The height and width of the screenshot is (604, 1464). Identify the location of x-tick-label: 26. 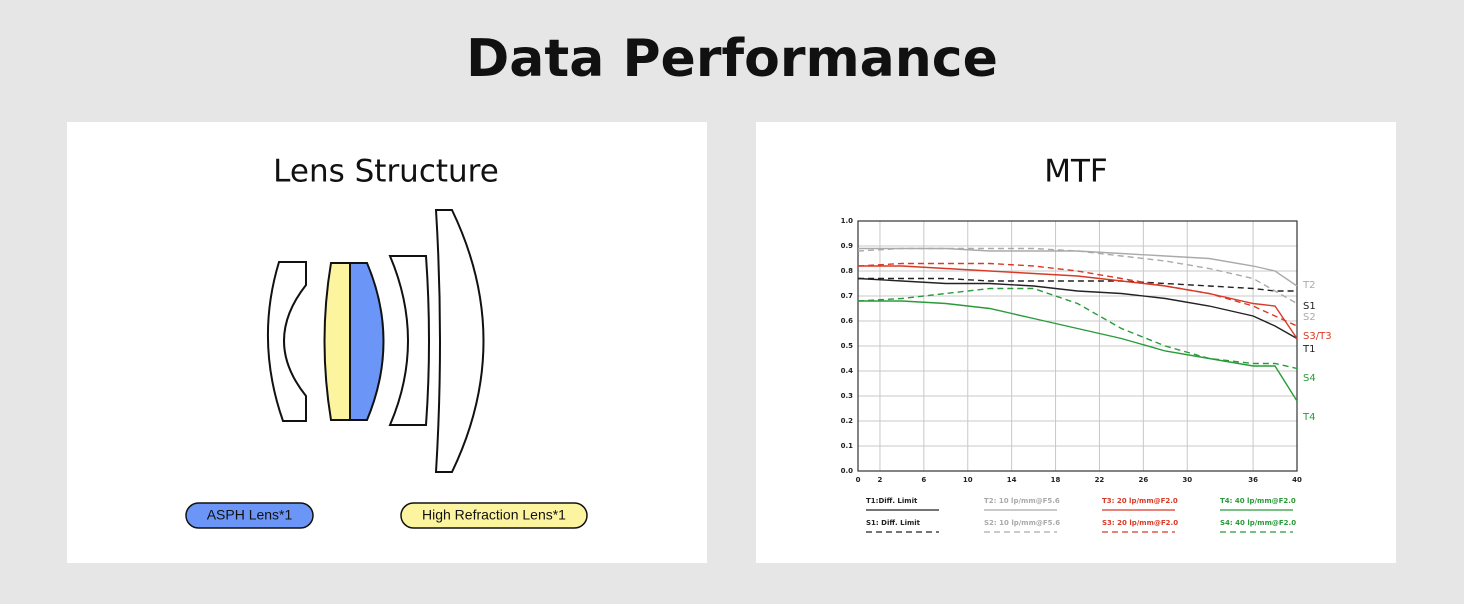
(1143, 480).